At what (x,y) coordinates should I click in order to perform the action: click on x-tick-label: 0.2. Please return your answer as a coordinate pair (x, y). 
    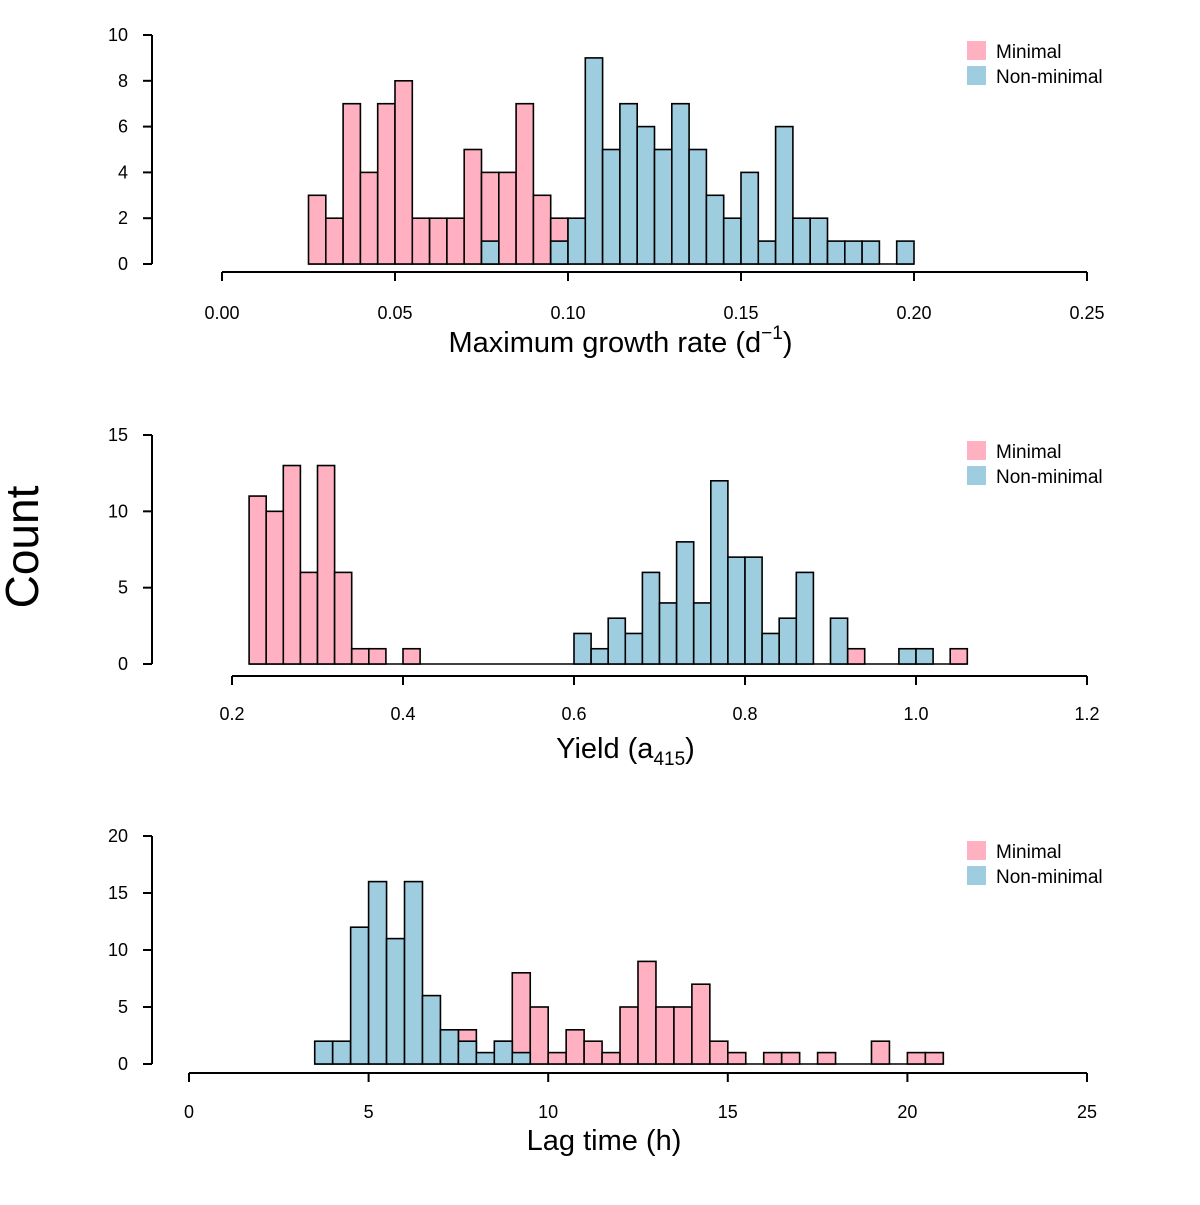
    Looking at the image, I should click on (231, 714).